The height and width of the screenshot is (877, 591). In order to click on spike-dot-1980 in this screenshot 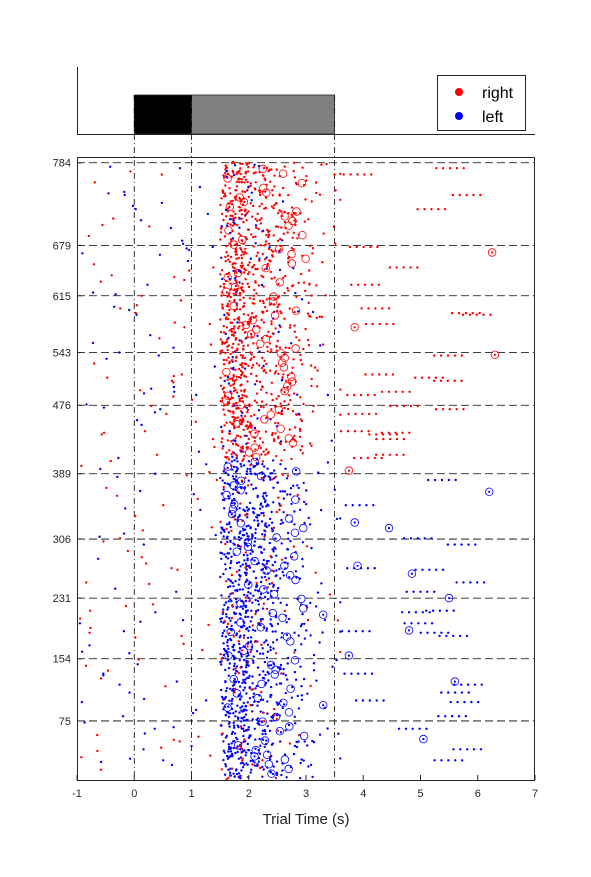, I will do `click(298, 311)`.